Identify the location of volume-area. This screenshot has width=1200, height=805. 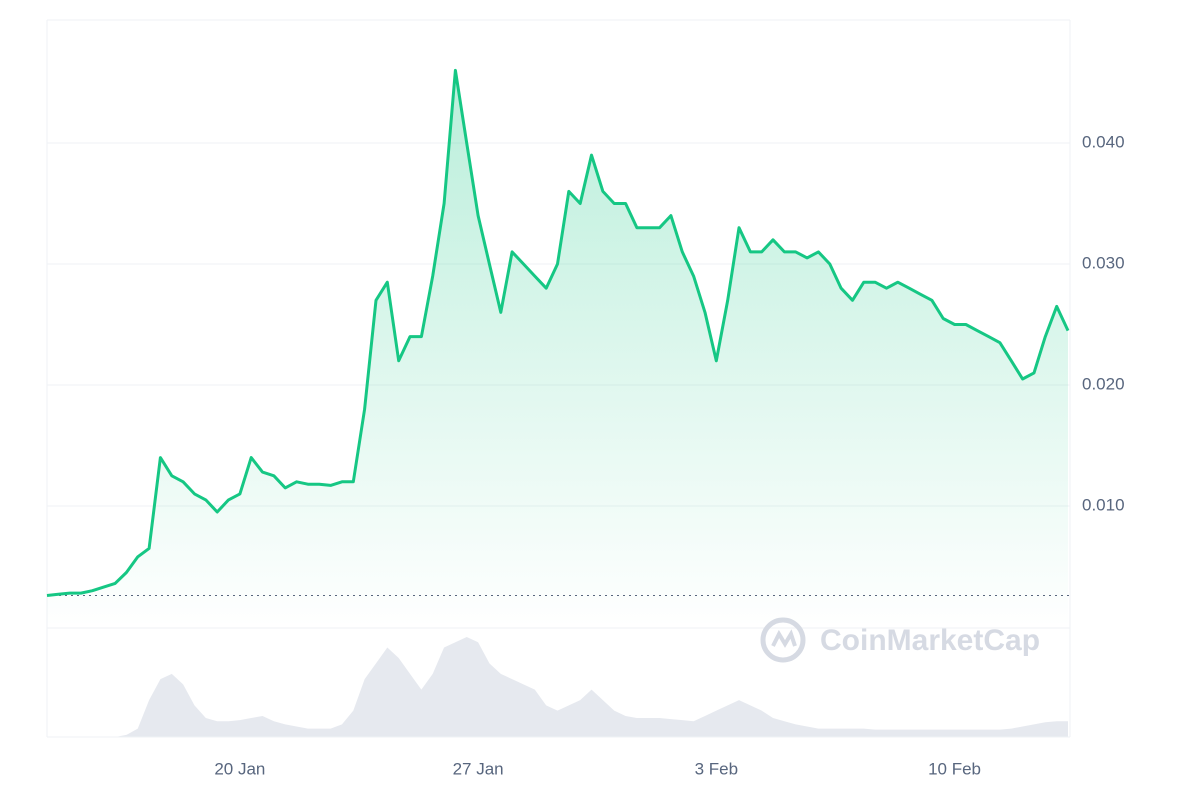
(557, 687).